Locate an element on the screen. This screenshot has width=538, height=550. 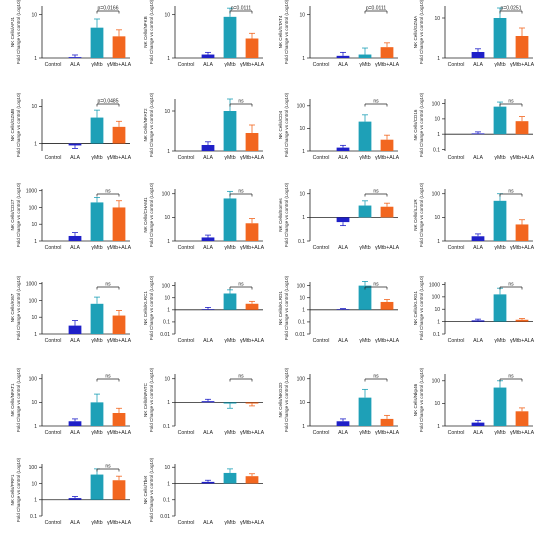
y-axis-label-line: NK Cells/APJ1 is located at coordinates (12, 31).